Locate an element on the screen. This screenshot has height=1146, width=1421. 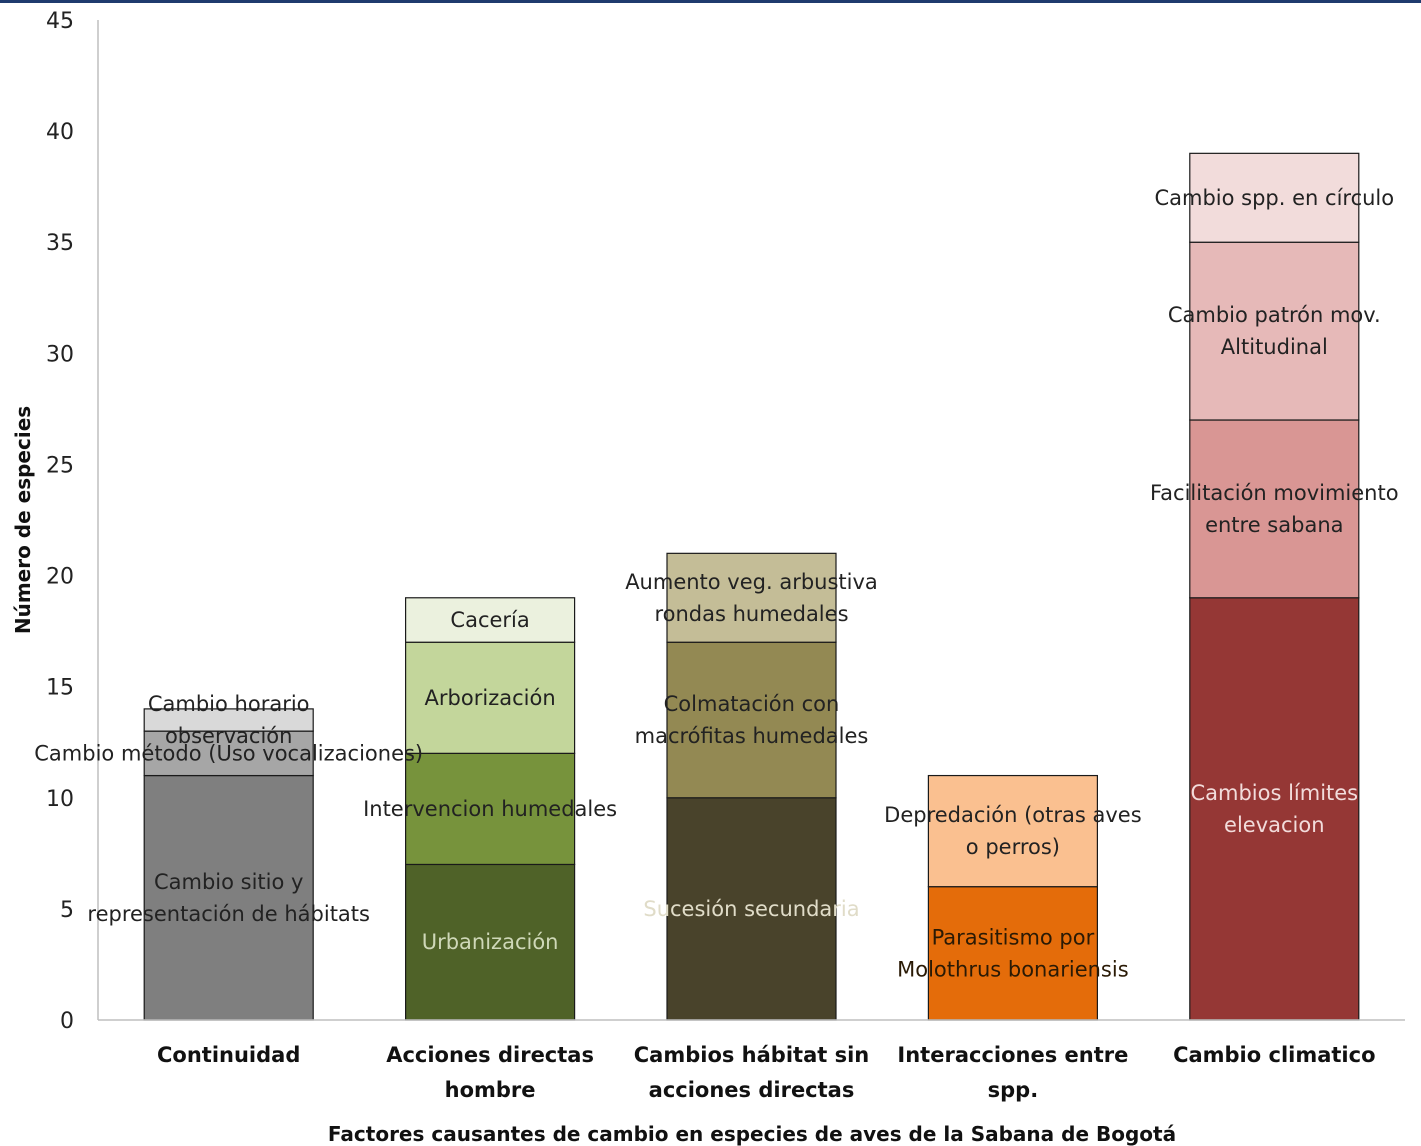
segment-label: Sucesión secundaria is located at coordinates (751, 909).